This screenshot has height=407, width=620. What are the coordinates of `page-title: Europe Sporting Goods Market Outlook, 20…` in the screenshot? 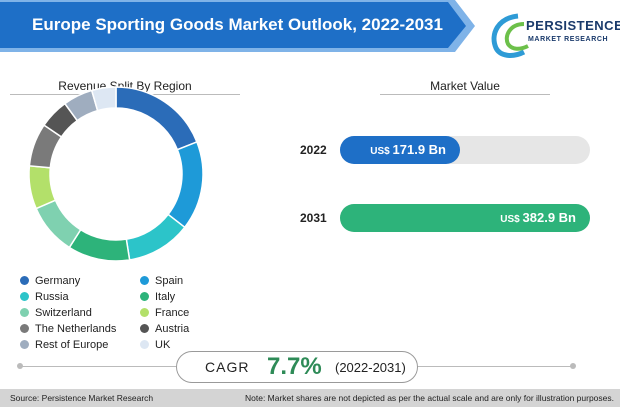 It's located at (237, 24).